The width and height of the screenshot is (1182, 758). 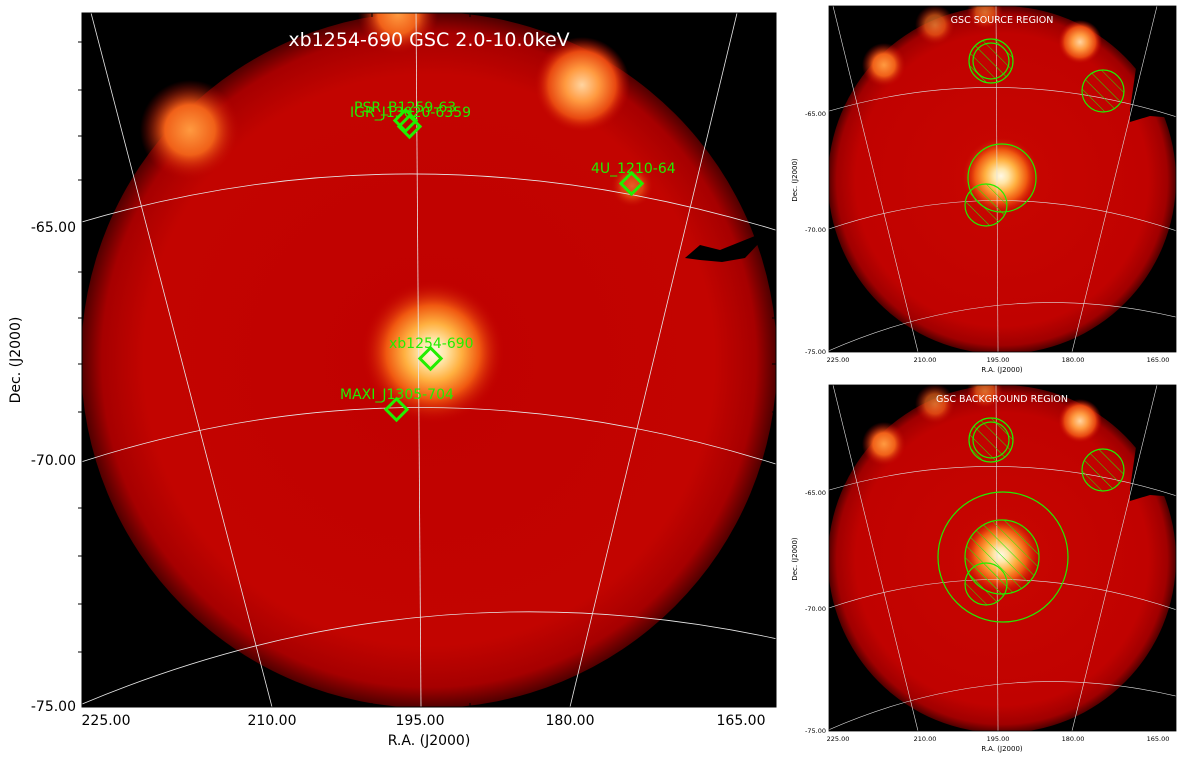 I want to click on background-image: GSC BACKGROUND REGION, so click(x=1002, y=558).